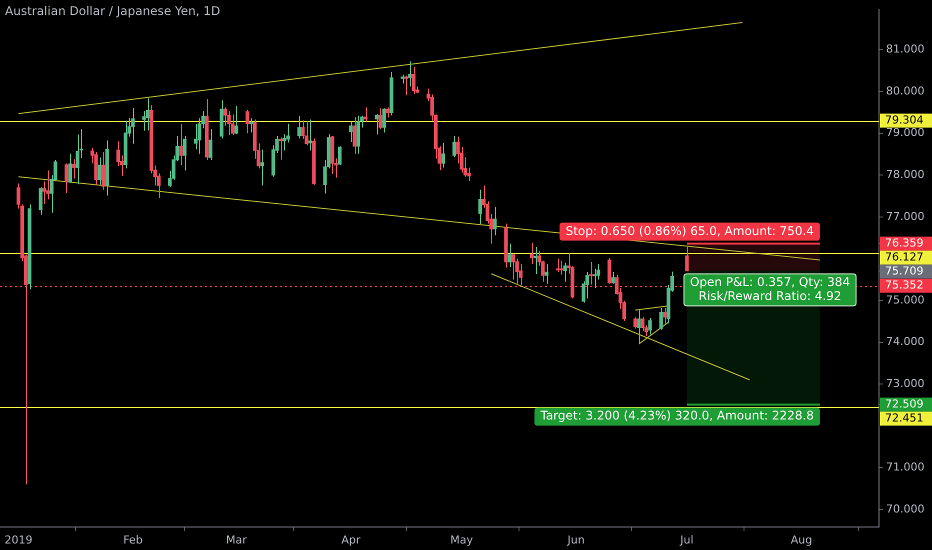 Image resolution: width=932 pixels, height=550 pixels. What do you see at coordinates (676, 415) in the screenshot?
I see `annotation: Target: 3.200 (4.23%) 320.0, Amount: 2228.8` at bounding box center [676, 415].